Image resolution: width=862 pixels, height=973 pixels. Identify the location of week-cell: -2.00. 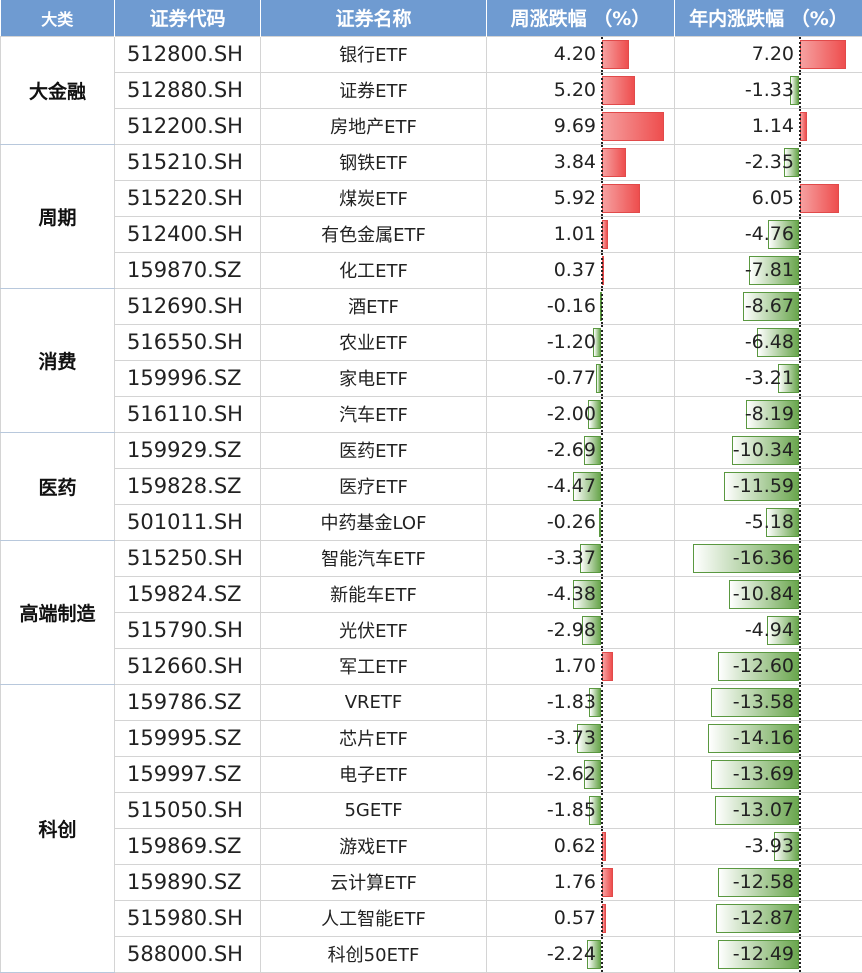
(581, 414).